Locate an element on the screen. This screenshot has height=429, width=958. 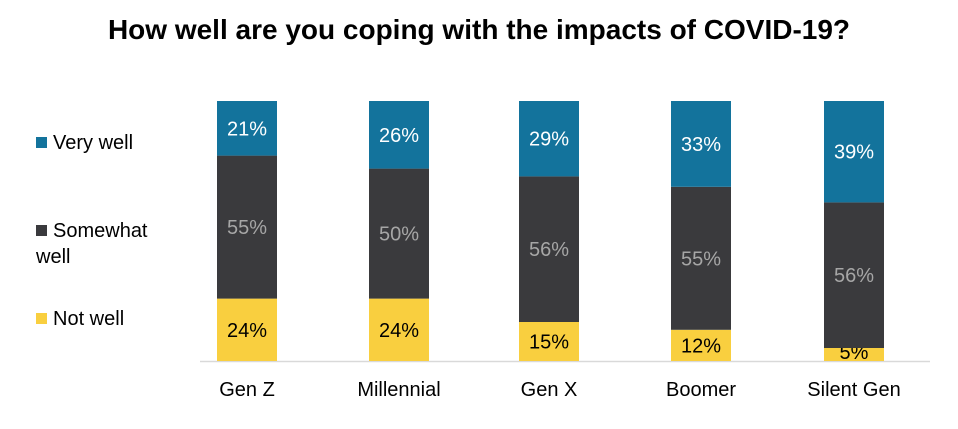
legend-item-not-well: Not well is located at coordinates (80, 319).